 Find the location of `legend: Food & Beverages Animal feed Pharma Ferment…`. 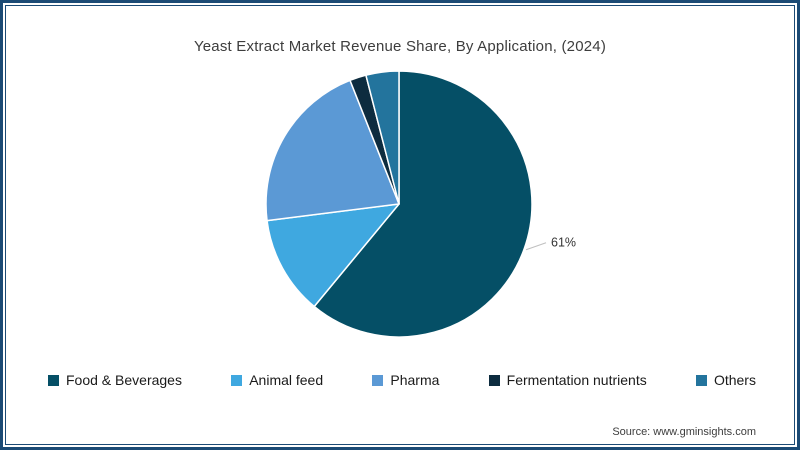

legend: Food & Beverages Animal feed Pharma Ferment… is located at coordinates (402, 380).